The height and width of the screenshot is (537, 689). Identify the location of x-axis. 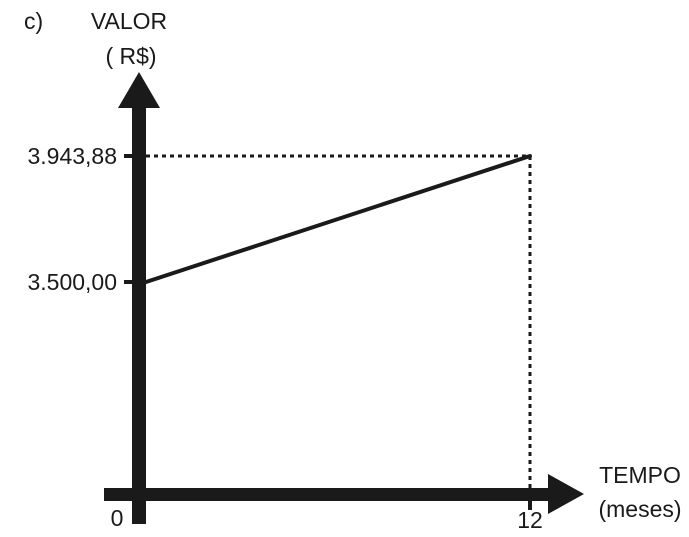
(328, 494).